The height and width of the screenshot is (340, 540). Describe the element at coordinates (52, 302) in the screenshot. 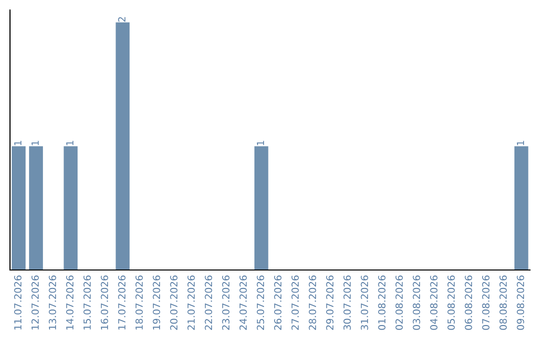

I see `x-tick-label: 13.07.2026` at that location.